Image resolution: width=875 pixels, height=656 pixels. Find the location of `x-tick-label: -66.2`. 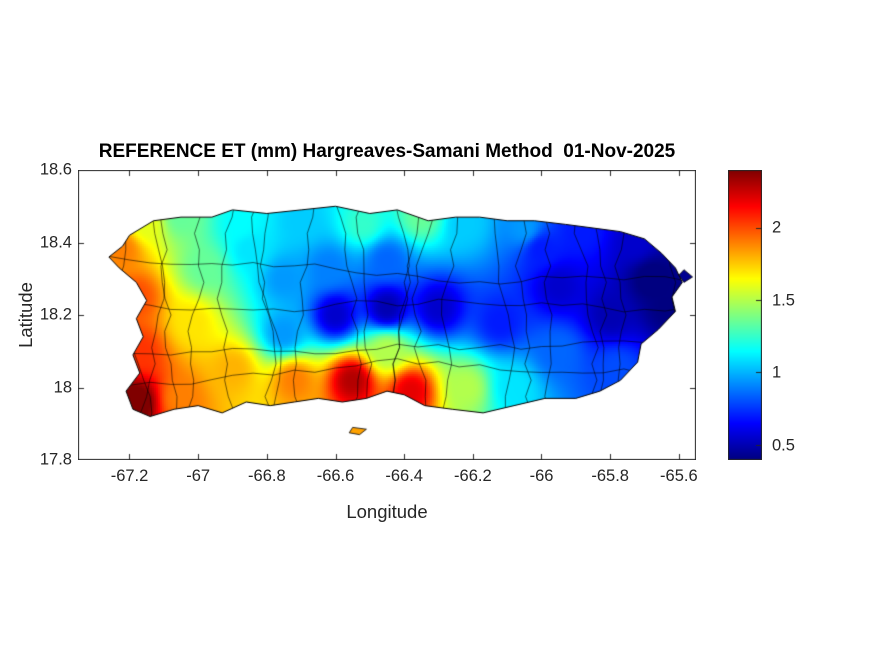

x-tick-label: -66.2 is located at coordinates (473, 476).